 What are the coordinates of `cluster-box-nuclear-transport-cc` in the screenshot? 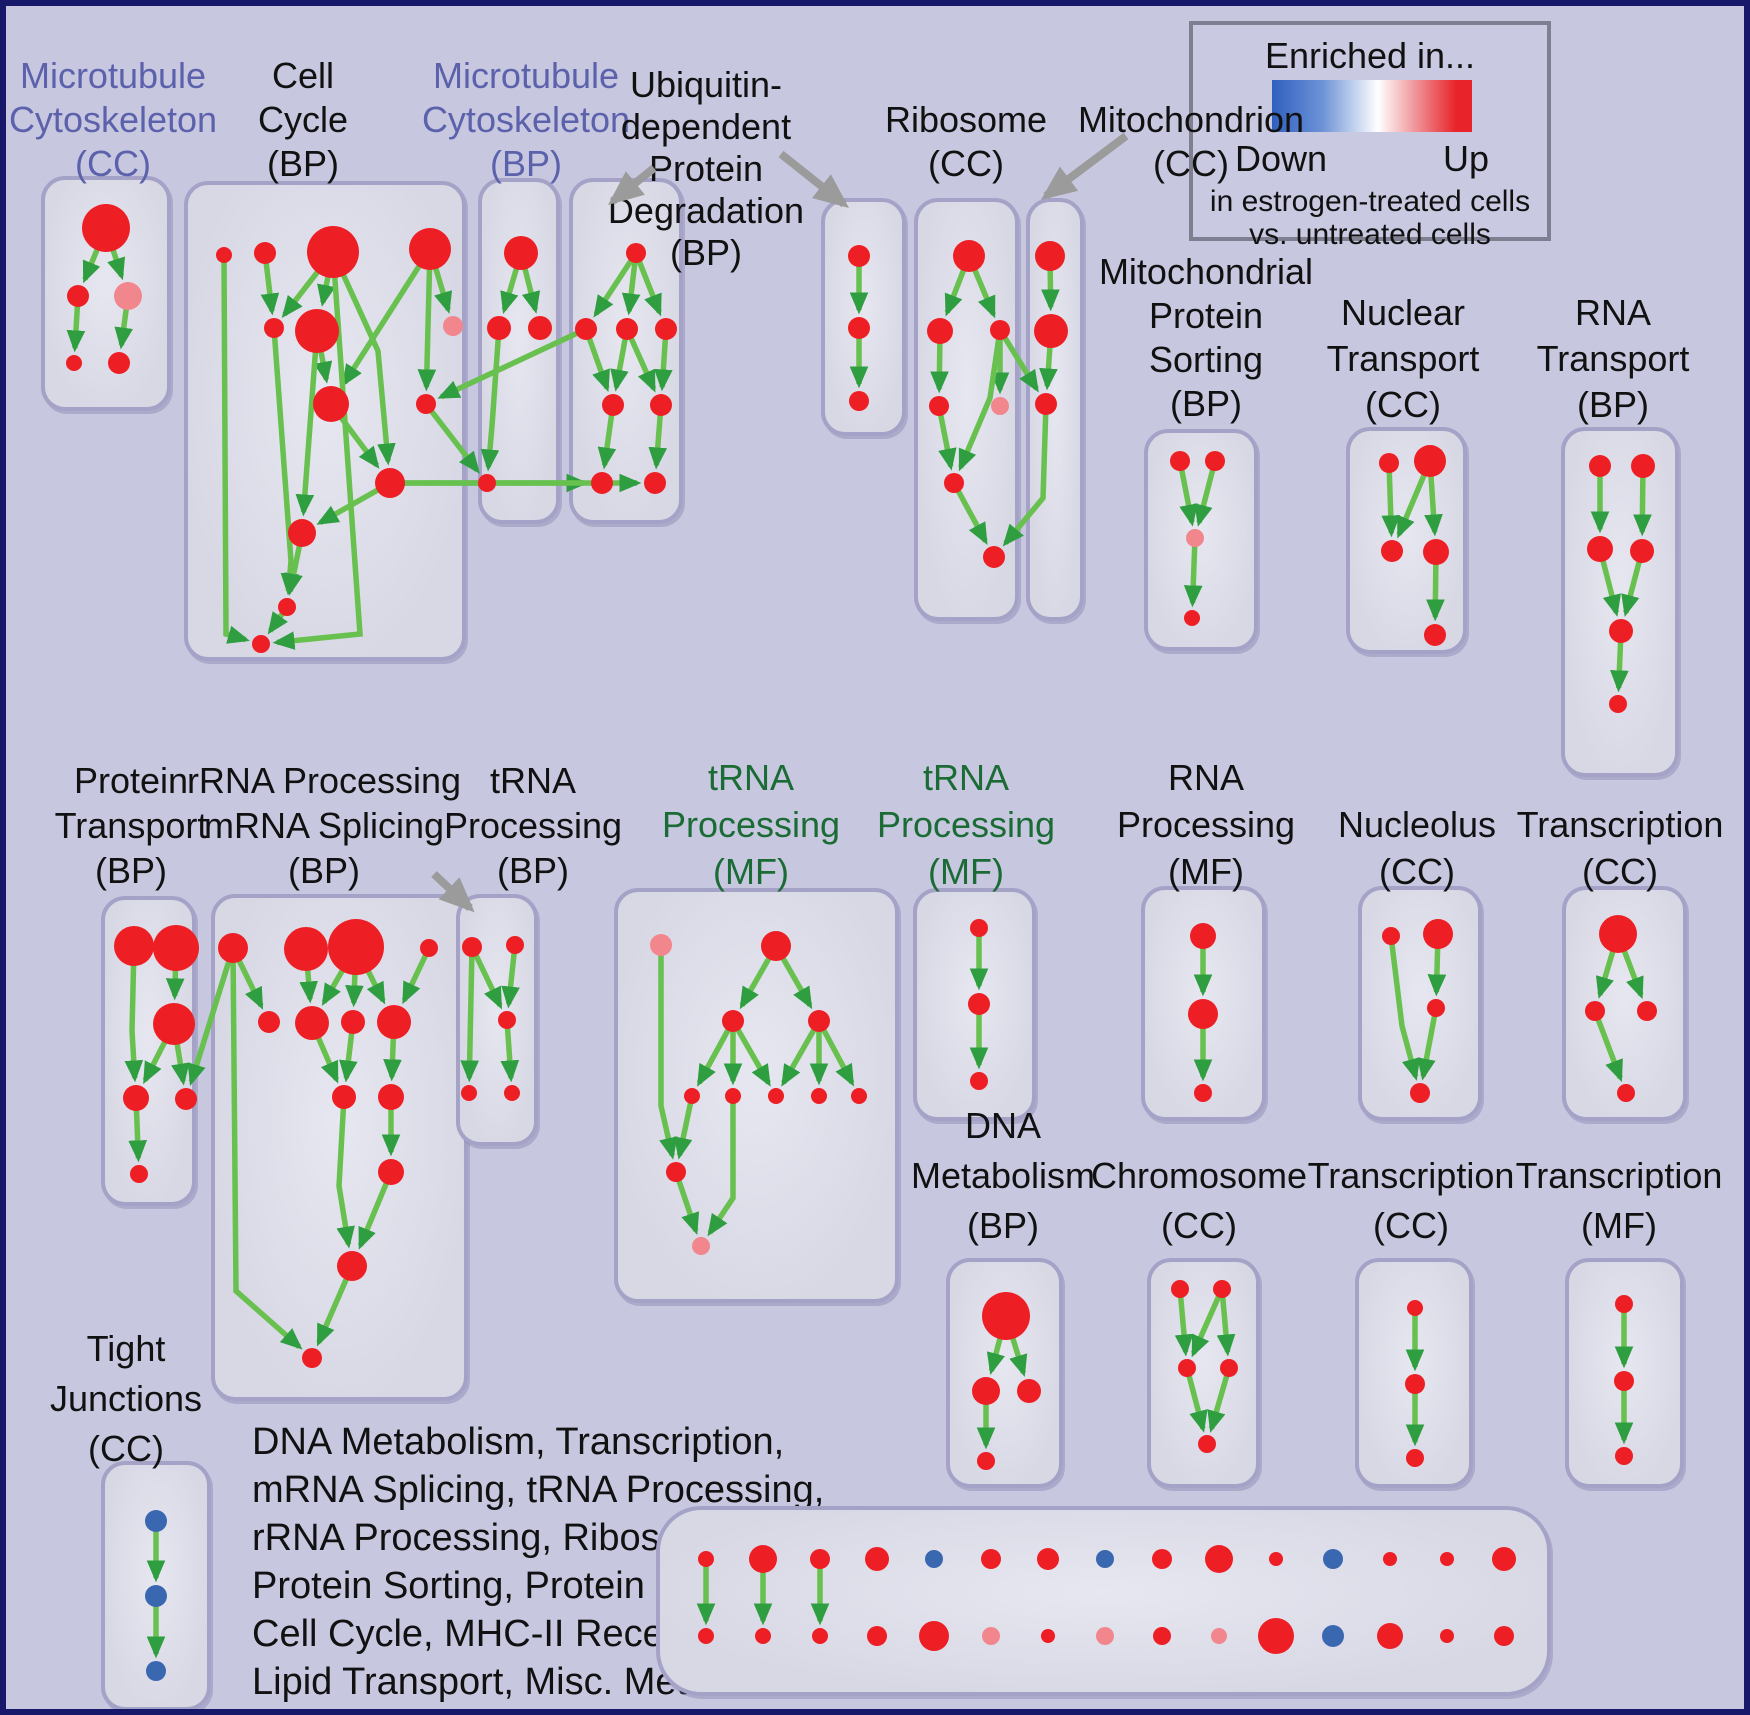 It's located at (1406, 540).